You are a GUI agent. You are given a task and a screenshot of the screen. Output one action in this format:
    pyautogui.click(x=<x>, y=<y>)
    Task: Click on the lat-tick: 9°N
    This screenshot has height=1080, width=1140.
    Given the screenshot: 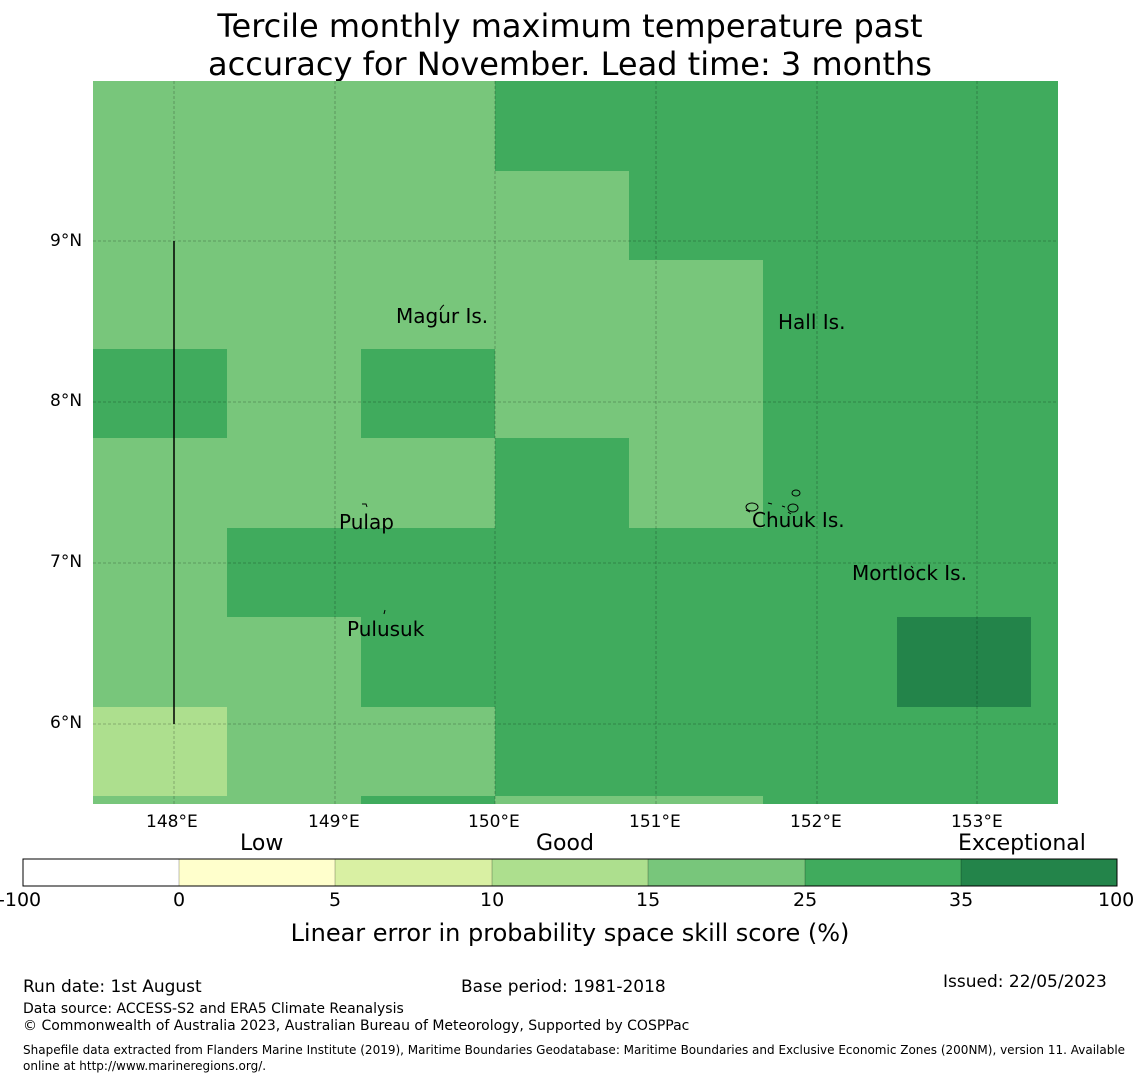 What is the action you would take?
    pyautogui.click(x=66, y=241)
    